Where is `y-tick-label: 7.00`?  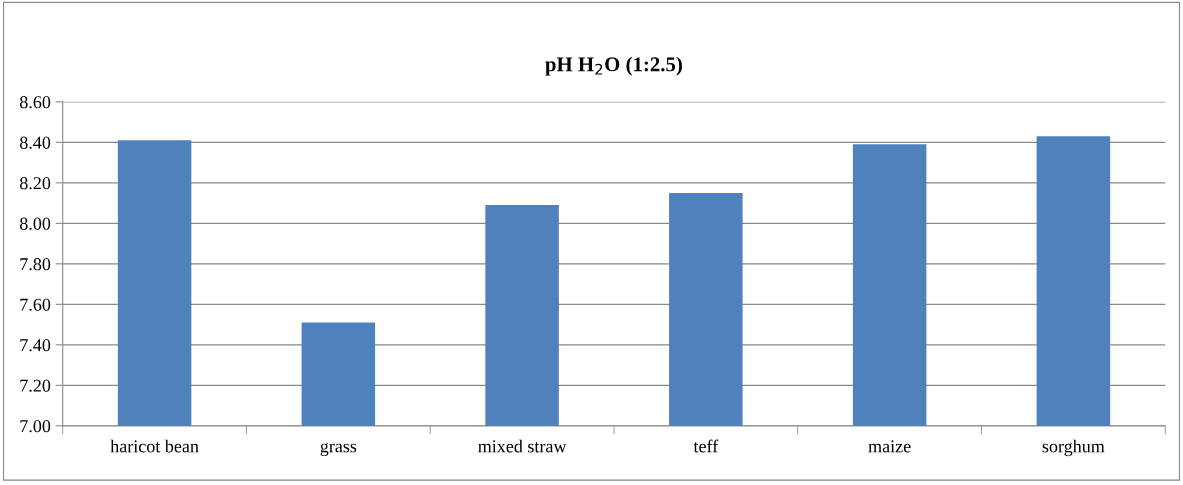 y-tick-label: 7.00 is located at coordinates (35, 426).